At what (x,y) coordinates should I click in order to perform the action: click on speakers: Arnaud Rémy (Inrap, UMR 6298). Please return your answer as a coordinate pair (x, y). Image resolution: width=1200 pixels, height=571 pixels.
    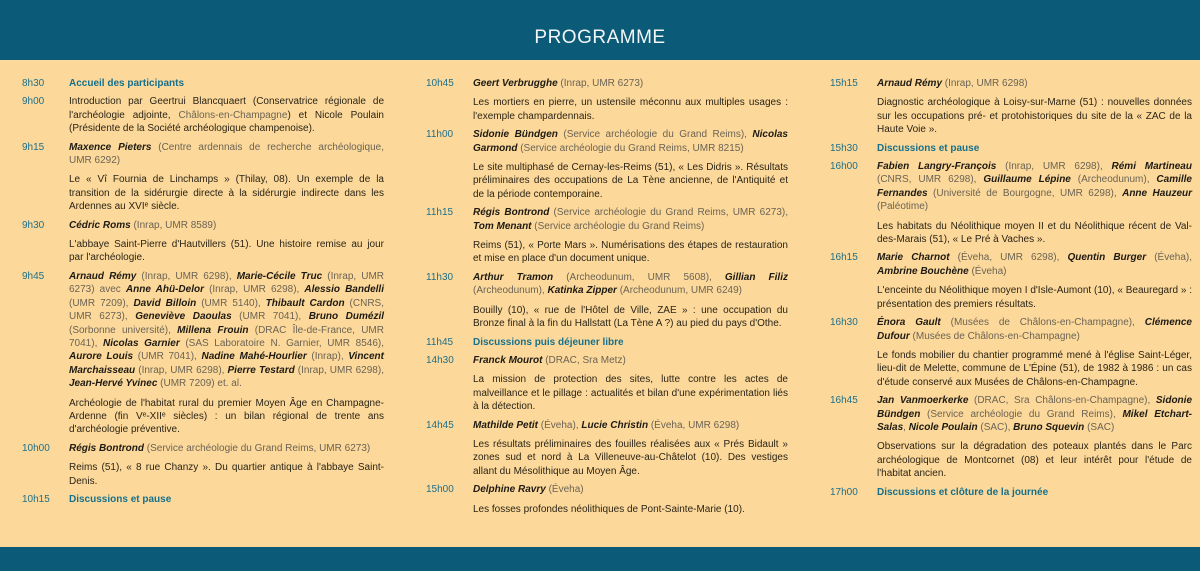
    Looking at the image, I should click on (1034, 83).